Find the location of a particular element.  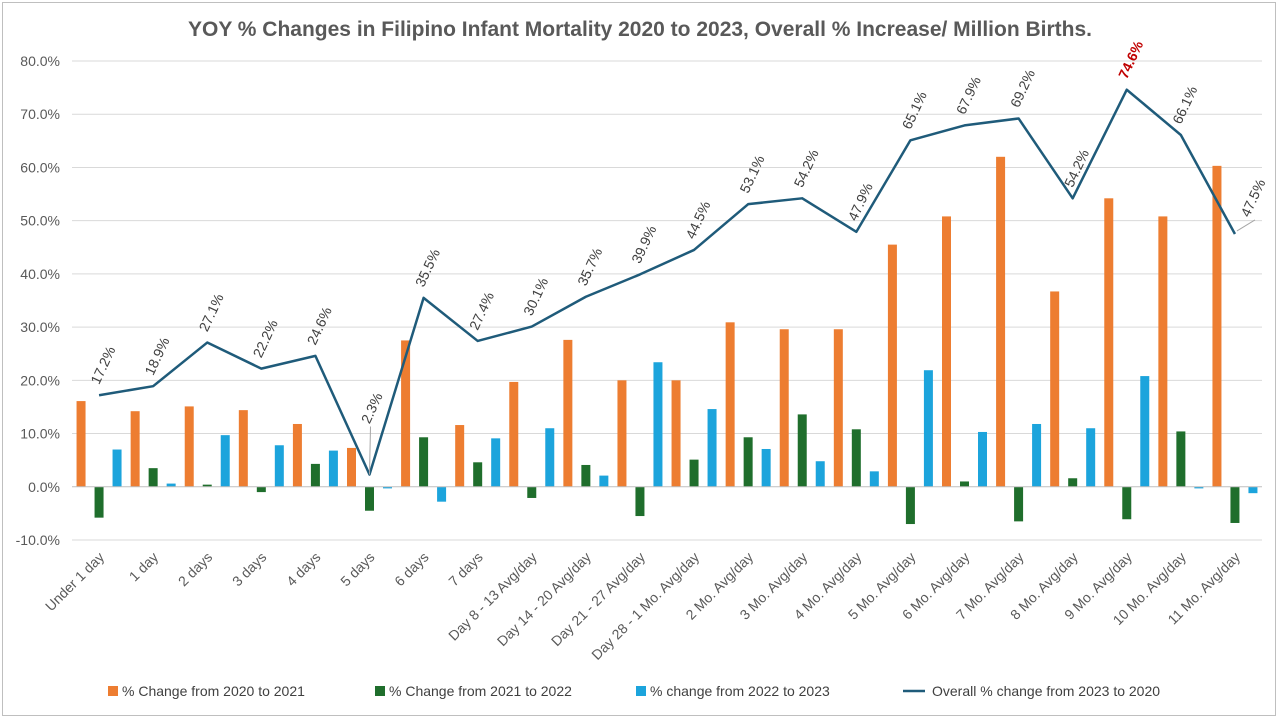

line-data-label: 66.1% is located at coordinates (1184, 105).